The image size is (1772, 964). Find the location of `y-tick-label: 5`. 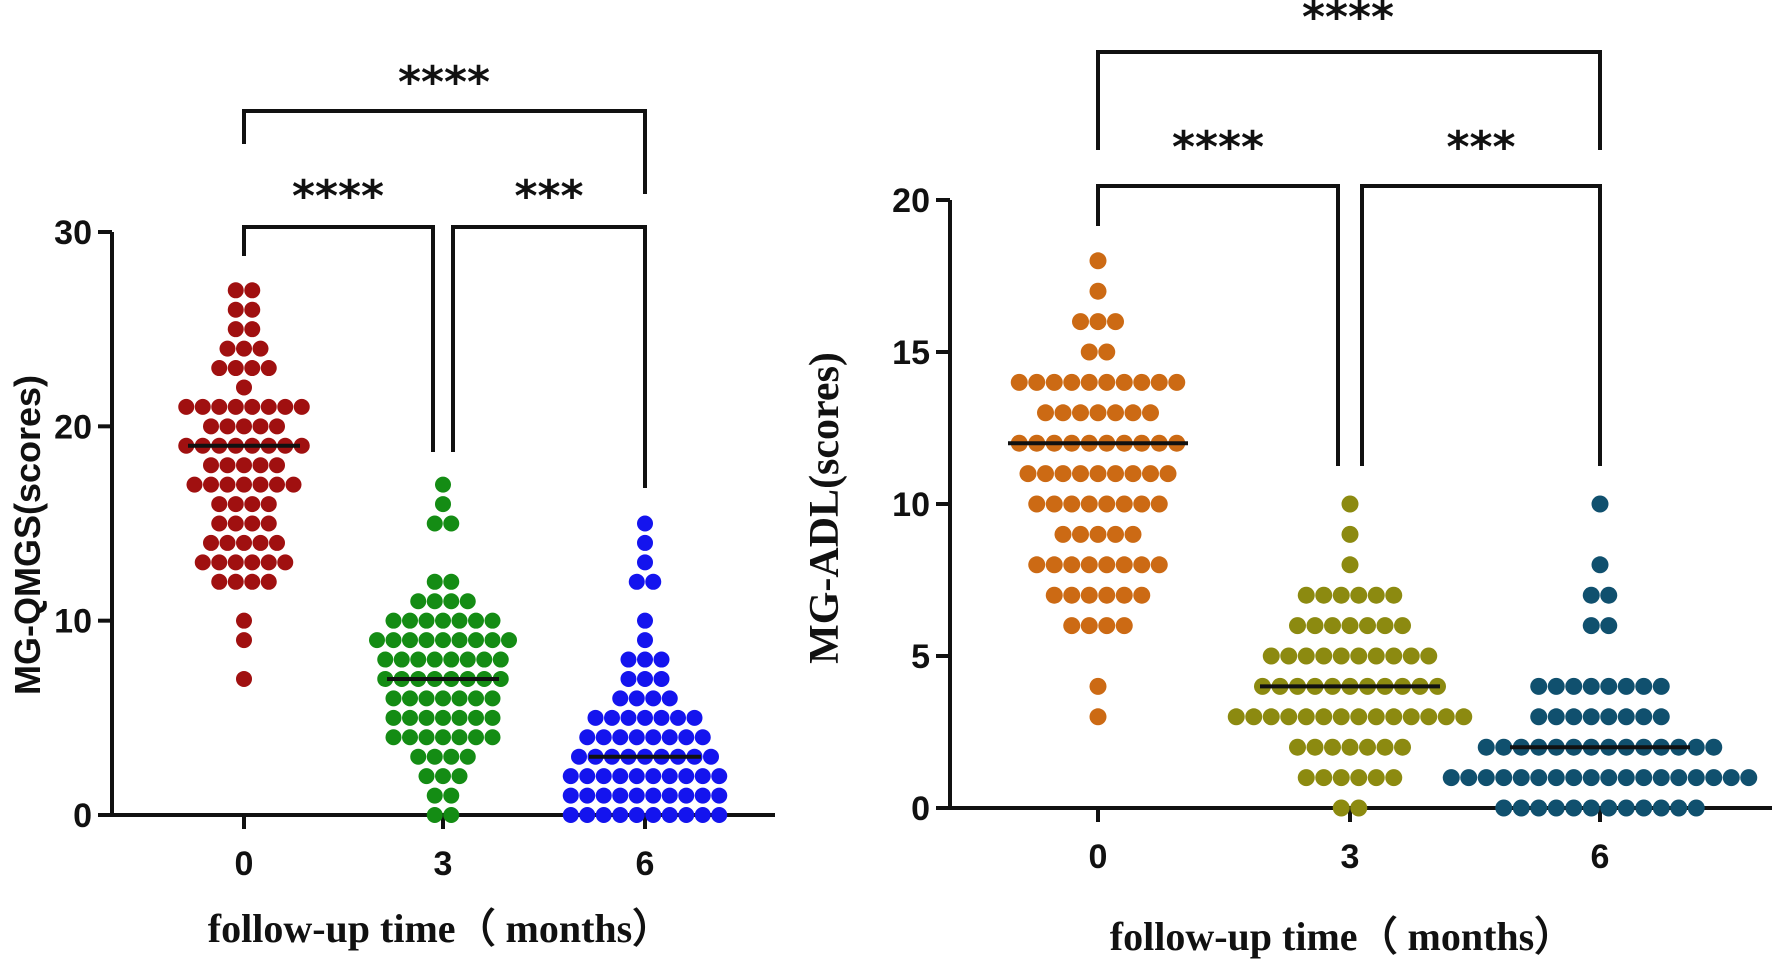

y-tick-label: 5 is located at coordinates (920, 657).